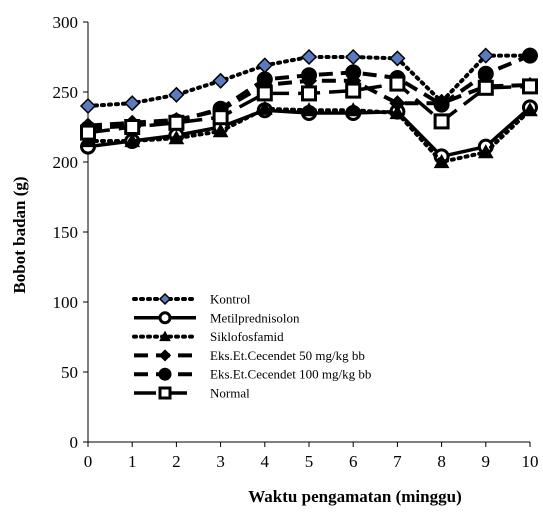  What do you see at coordinates (290, 374) in the screenshot?
I see `legend-label: Eks.Et.Cecendet 100 mg/kg bb` at bounding box center [290, 374].